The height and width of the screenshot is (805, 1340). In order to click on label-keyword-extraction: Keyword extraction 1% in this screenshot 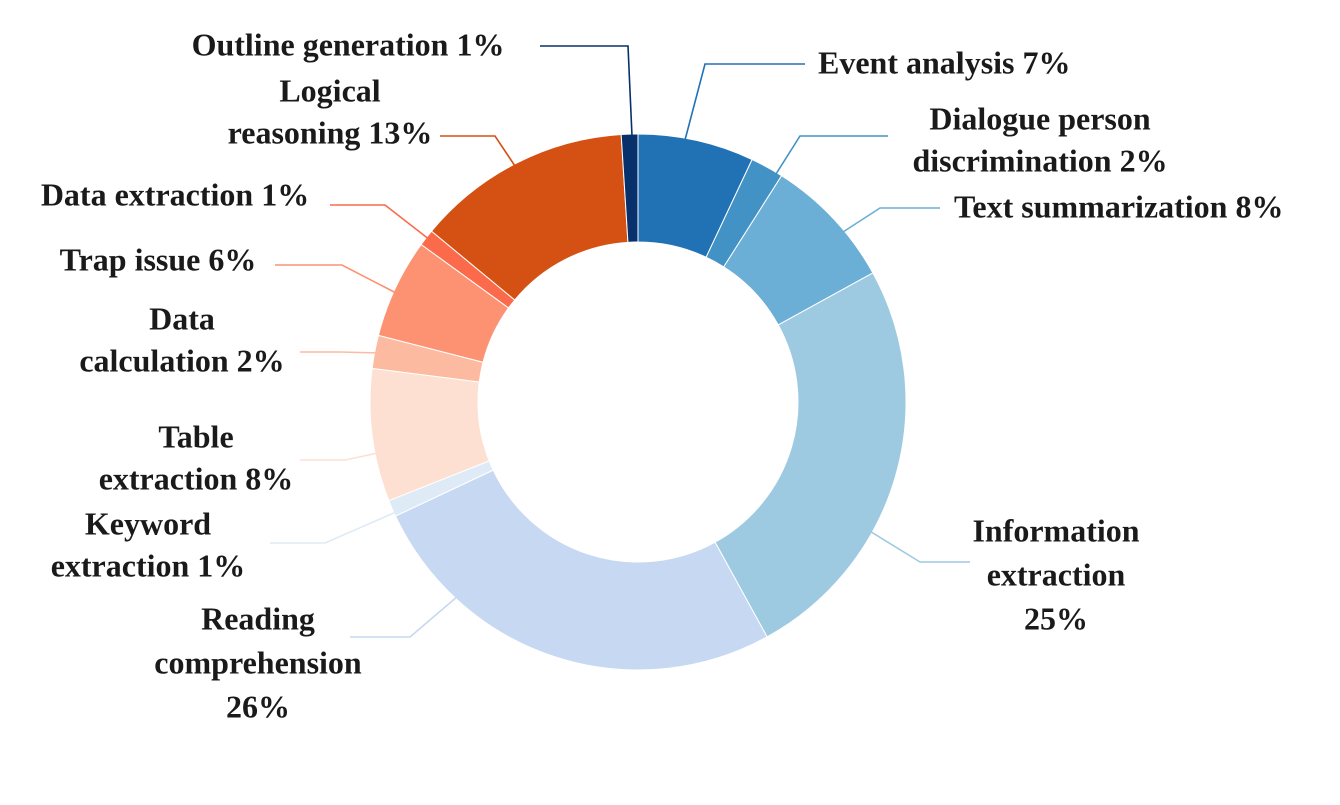, I will do `click(148, 544)`.